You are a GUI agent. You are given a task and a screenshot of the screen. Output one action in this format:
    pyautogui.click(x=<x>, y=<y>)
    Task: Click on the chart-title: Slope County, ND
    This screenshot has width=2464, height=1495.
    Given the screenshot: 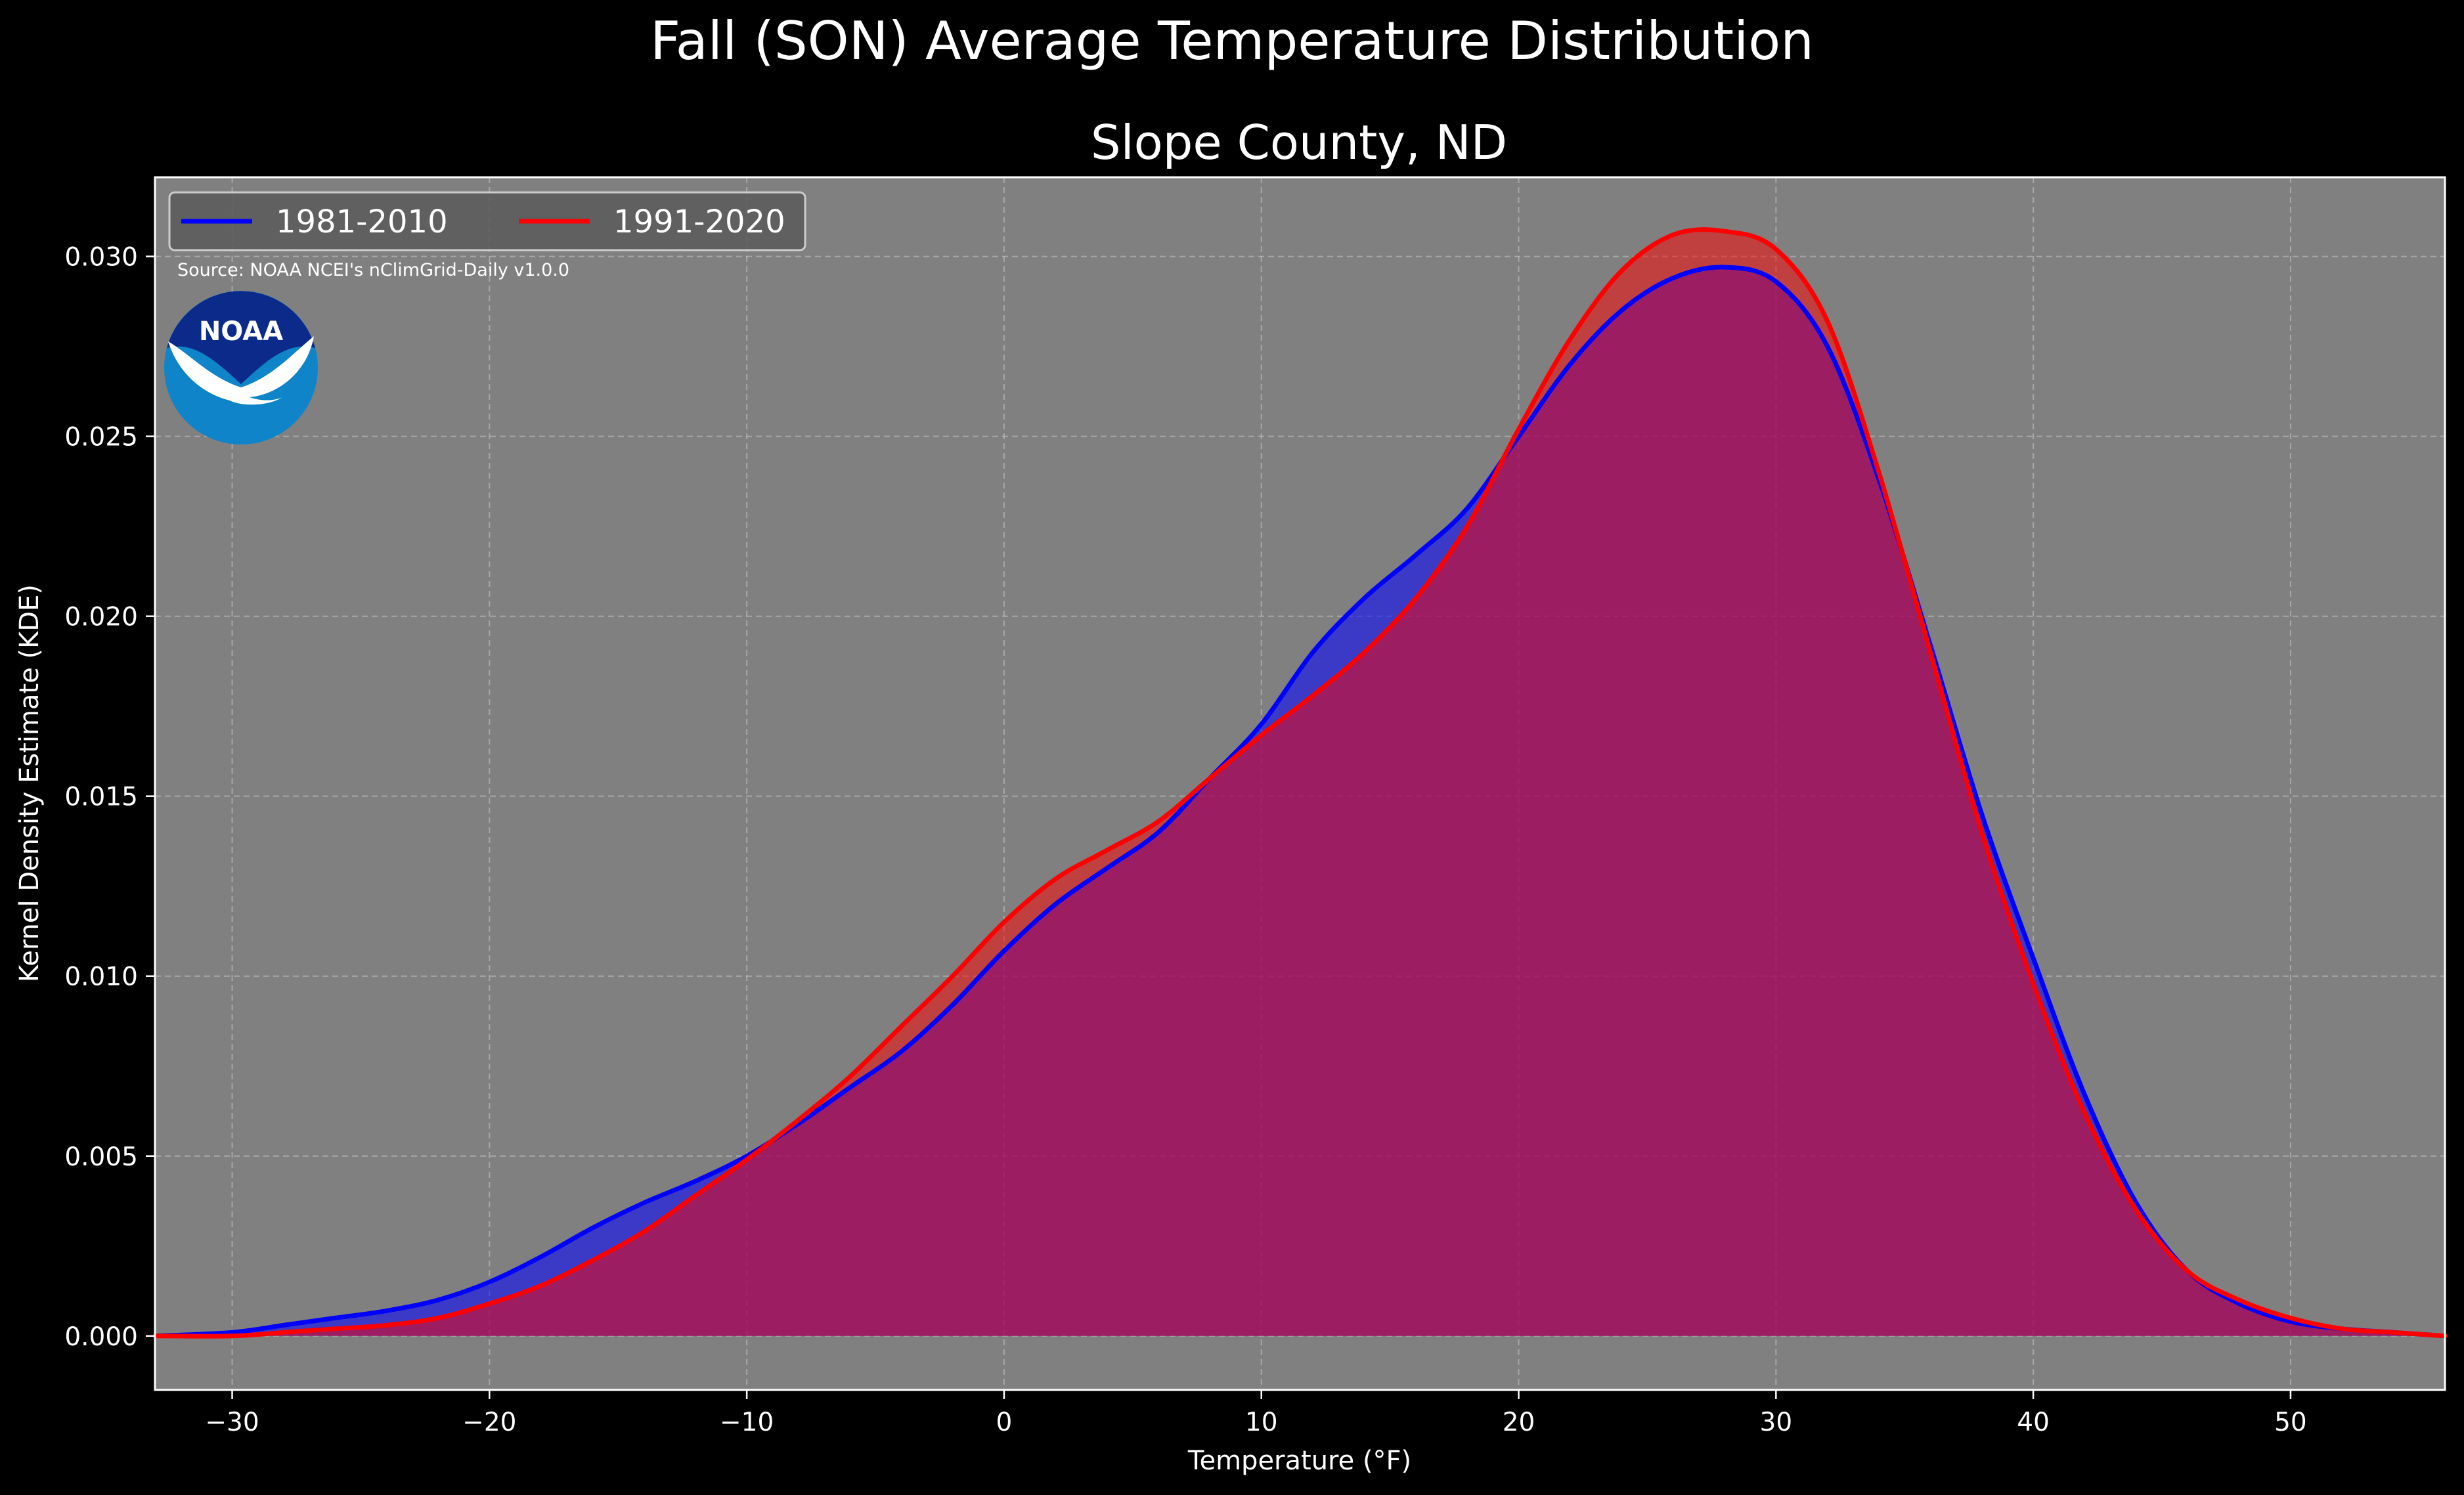 What is the action you would take?
    pyautogui.click(x=1299, y=142)
    